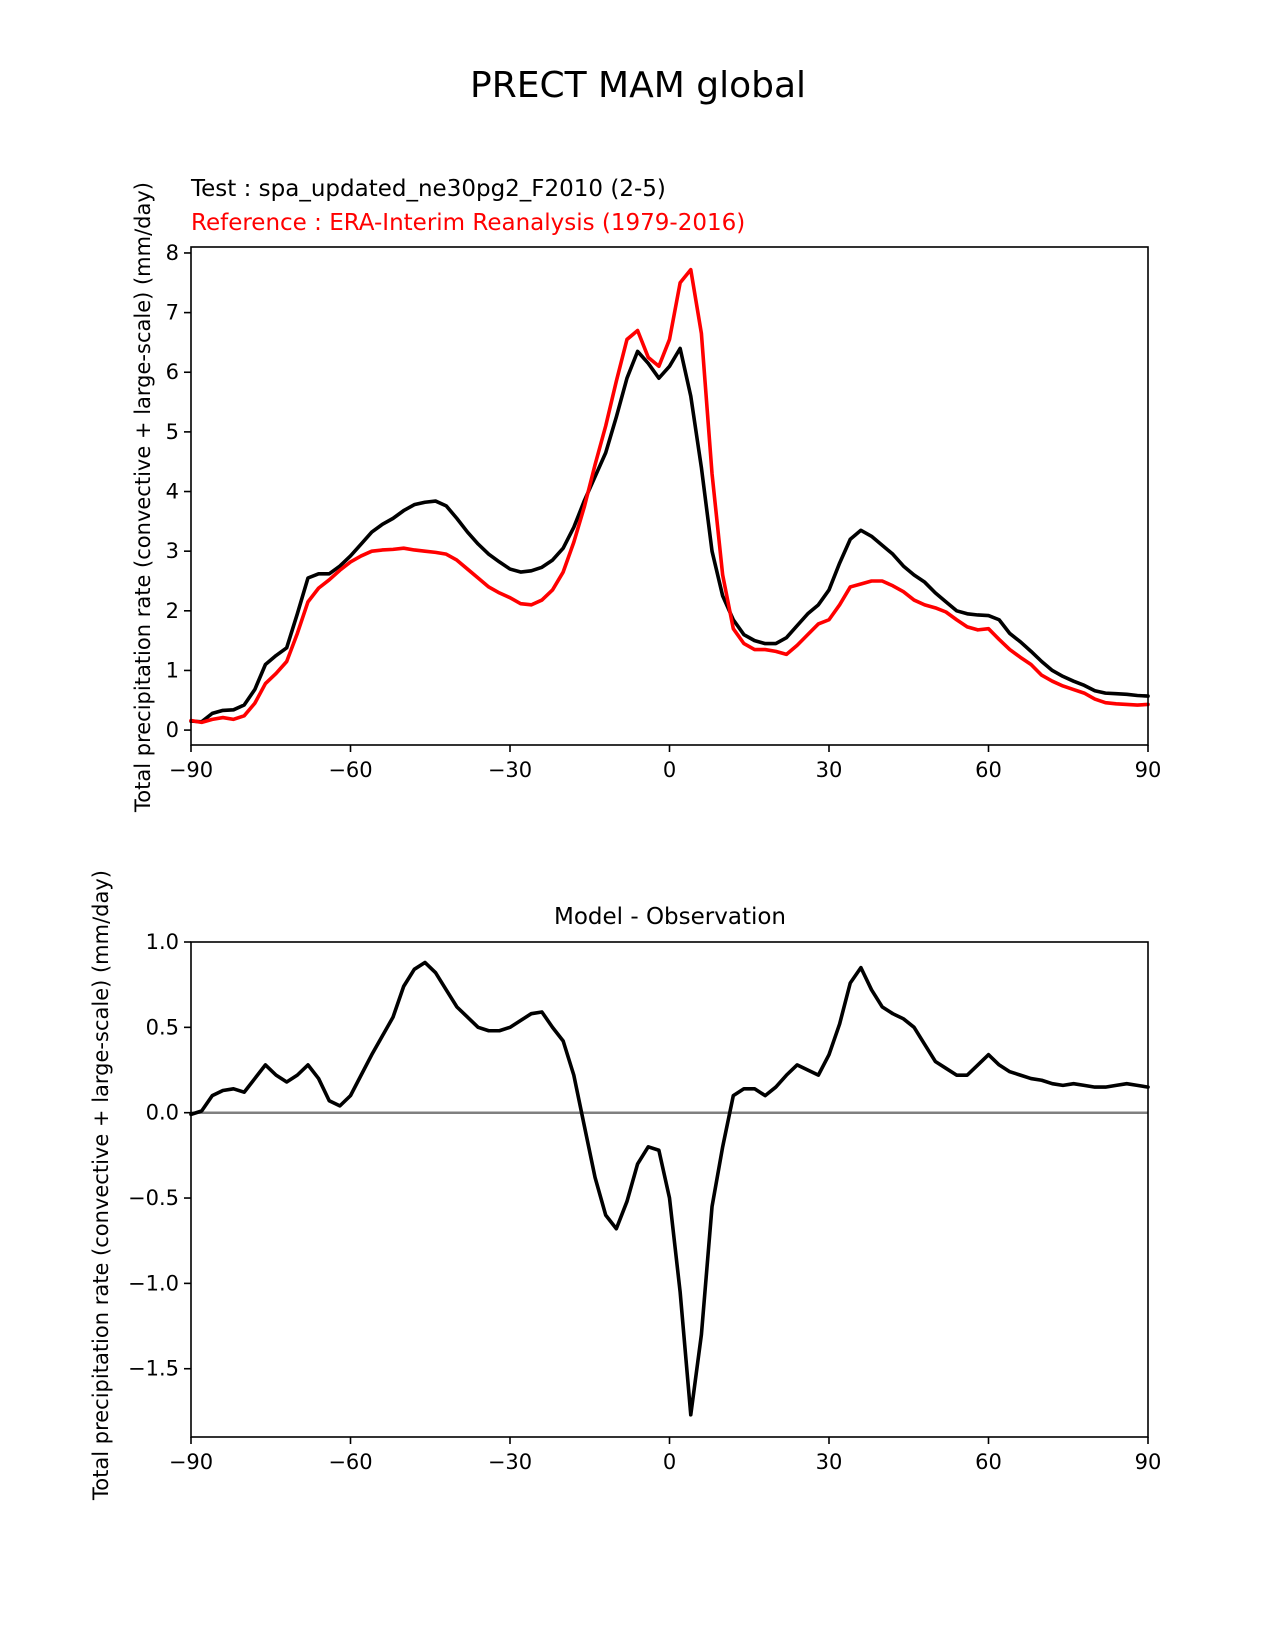 The image size is (1275, 1650). Describe the element at coordinates (191, 770) in the screenshot. I see `top-x-tick-label: −90` at that location.